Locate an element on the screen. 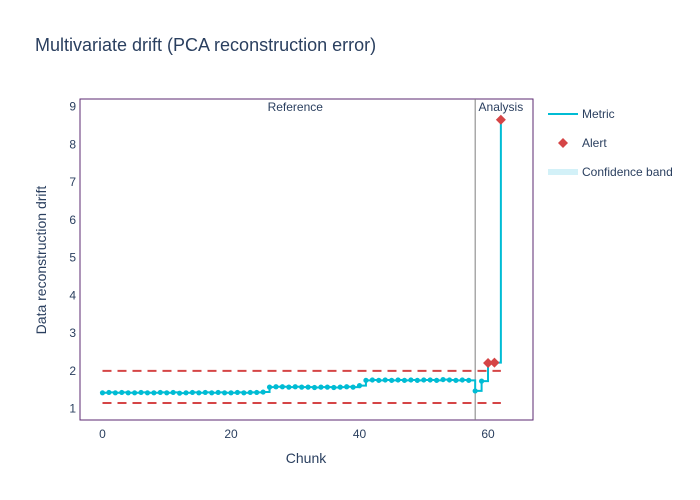 The width and height of the screenshot is (700, 500). legend-label: Confidence band is located at coordinates (627, 172).